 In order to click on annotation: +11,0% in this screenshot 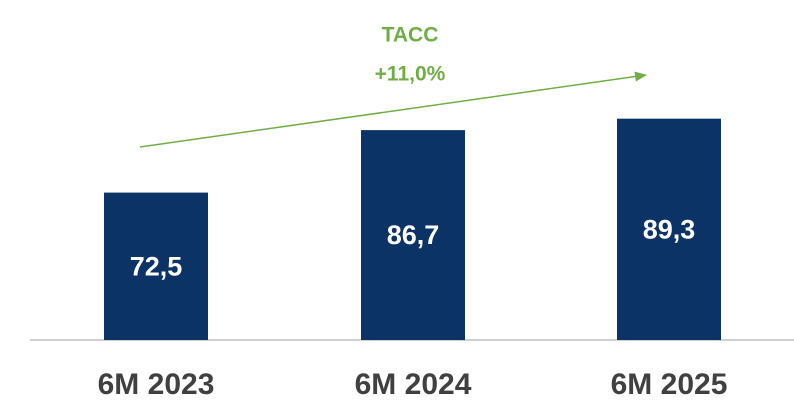, I will do `click(410, 74)`.